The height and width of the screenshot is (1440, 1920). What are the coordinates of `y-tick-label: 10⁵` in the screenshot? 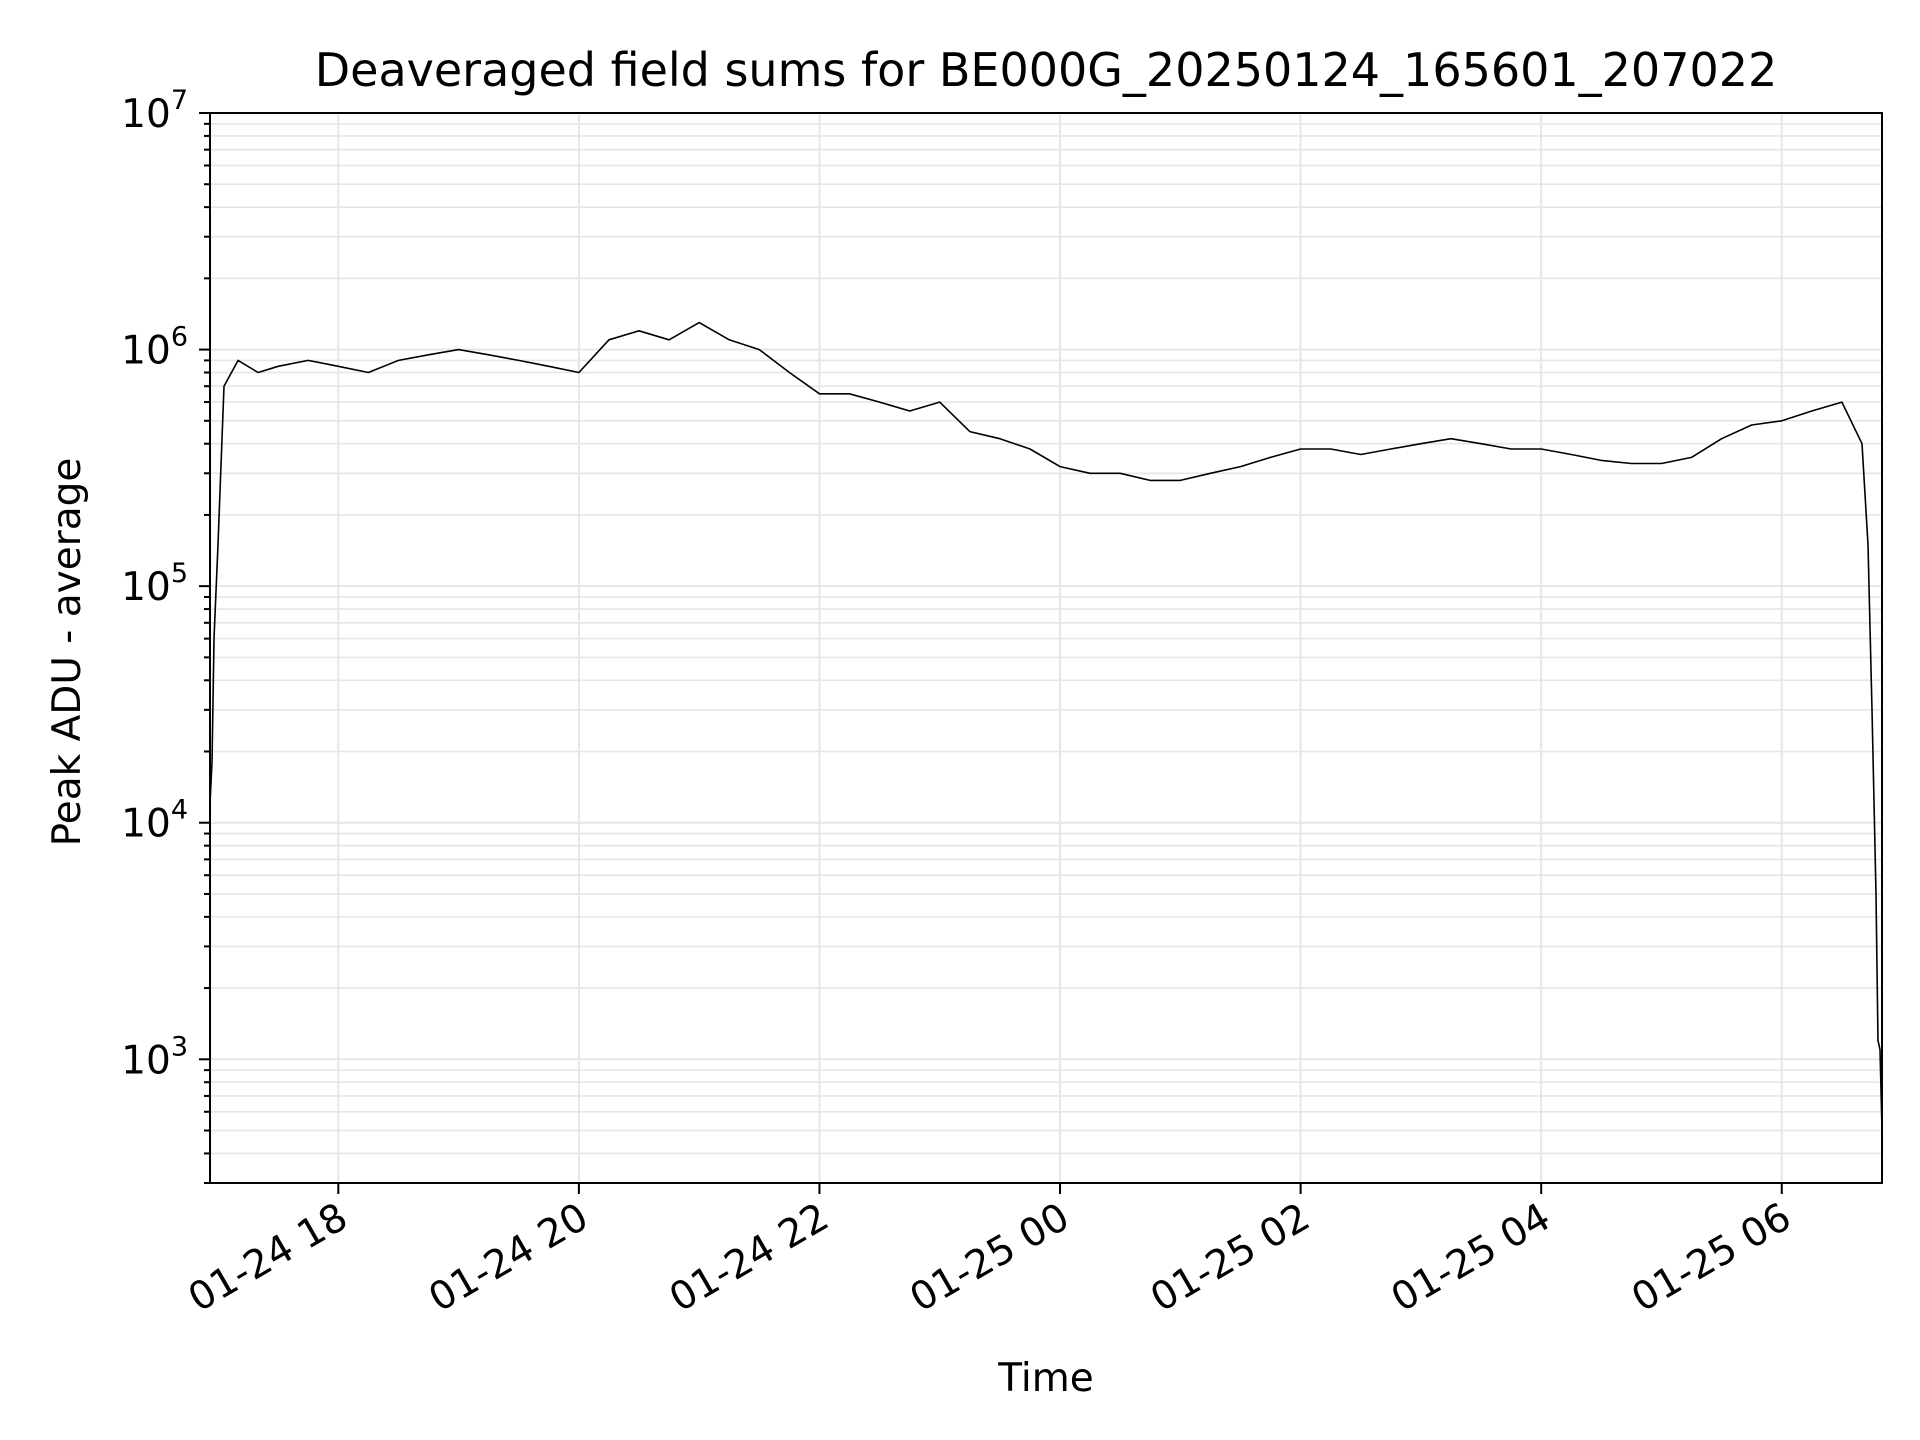 It's located at (154, 584).